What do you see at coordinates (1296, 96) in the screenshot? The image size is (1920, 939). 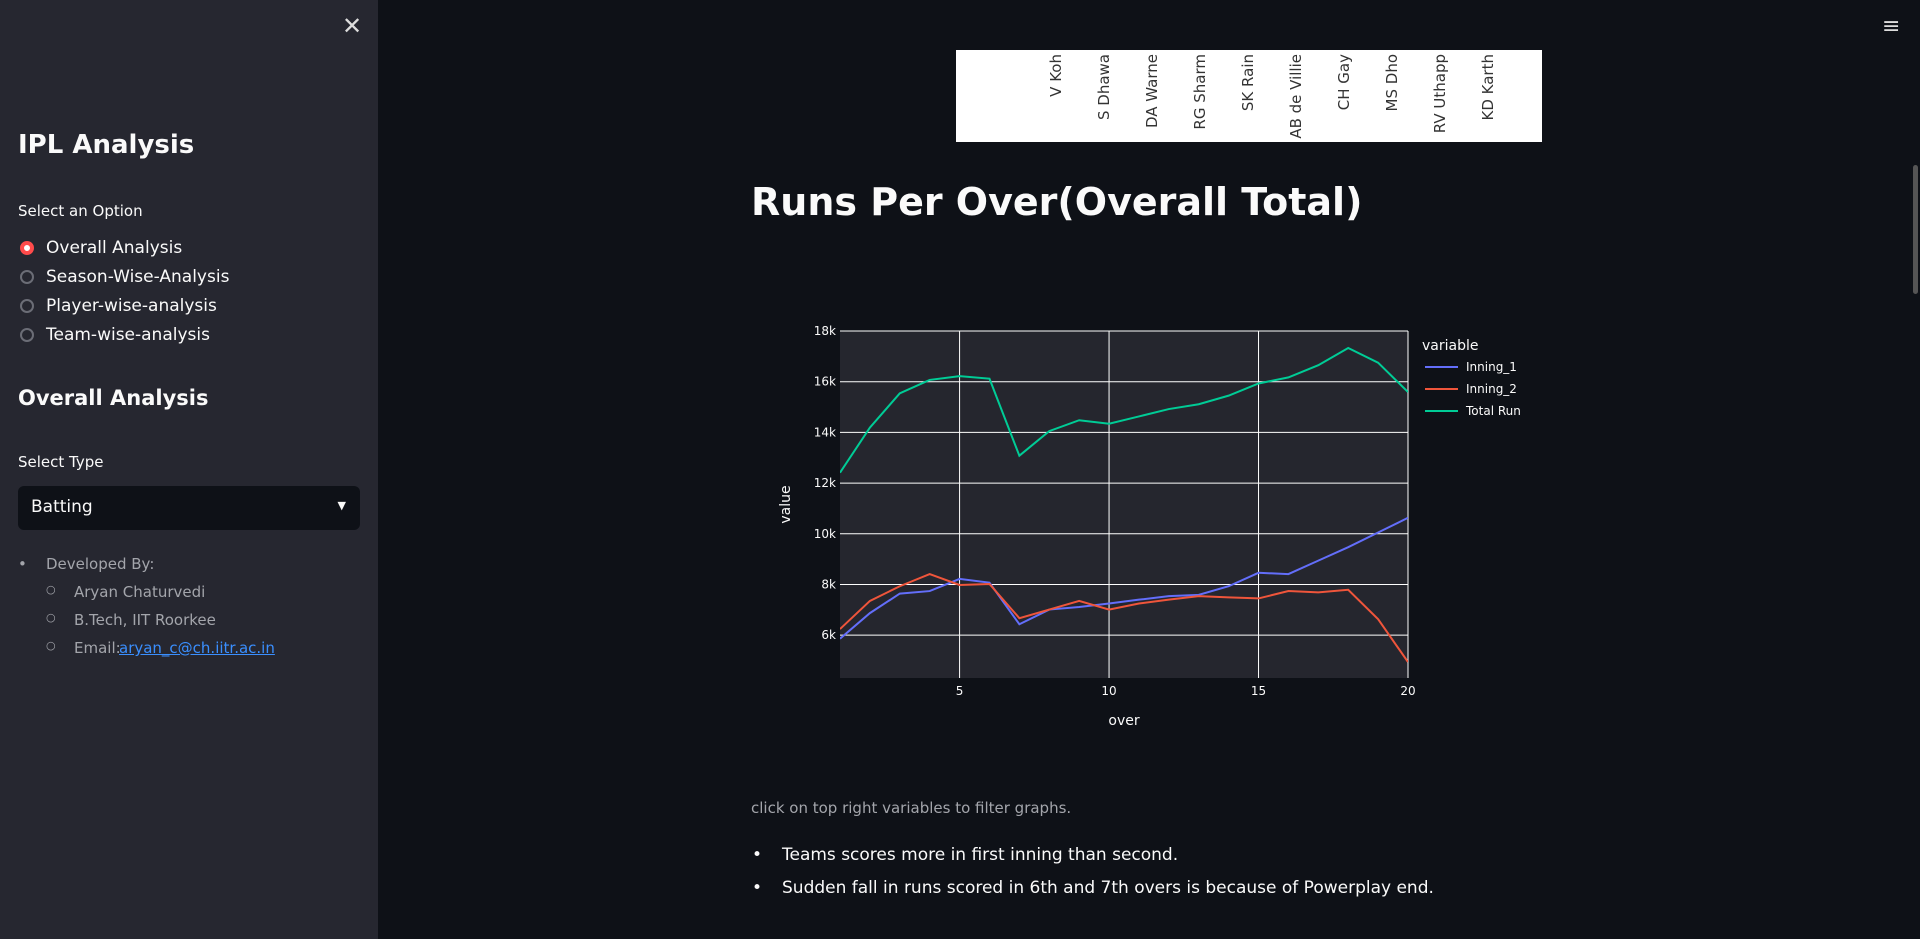 I see `bar-label: AB de Villie` at bounding box center [1296, 96].